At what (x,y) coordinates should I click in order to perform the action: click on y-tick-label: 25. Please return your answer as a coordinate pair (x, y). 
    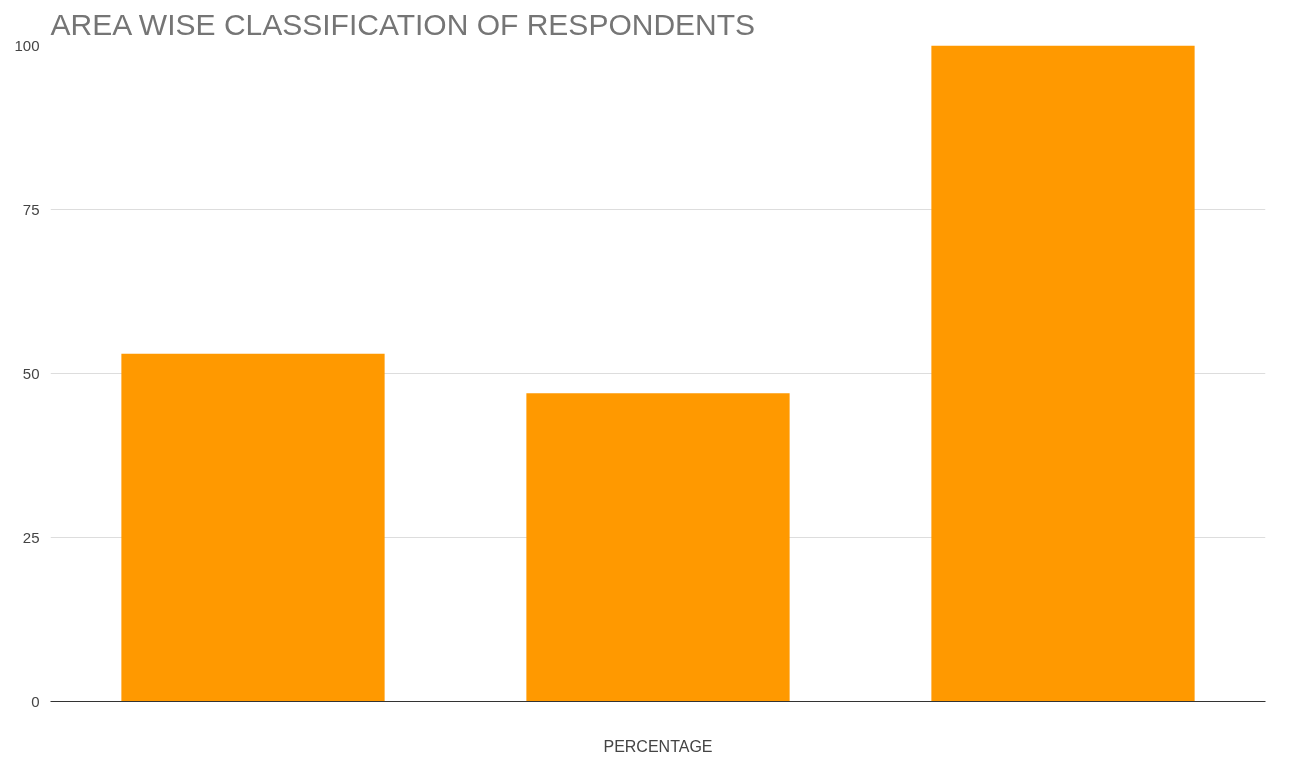
    Looking at the image, I should click on (31, 537).